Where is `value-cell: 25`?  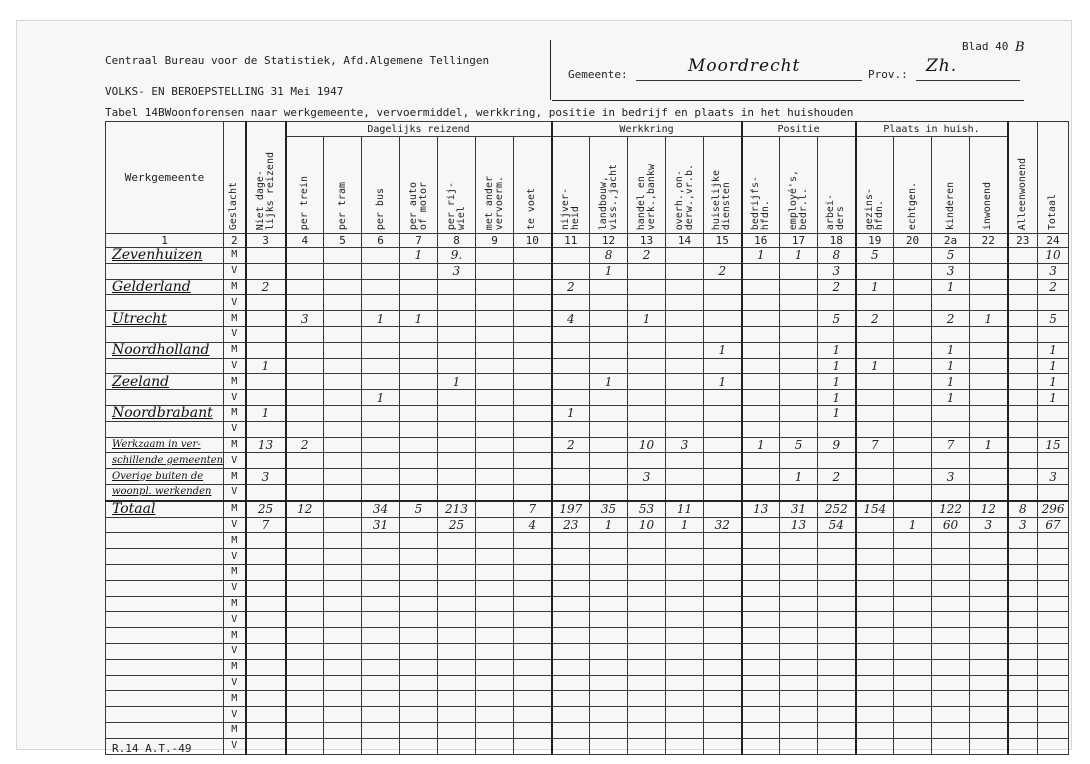
value-cell: 25 is located at coordinates (456, 525).